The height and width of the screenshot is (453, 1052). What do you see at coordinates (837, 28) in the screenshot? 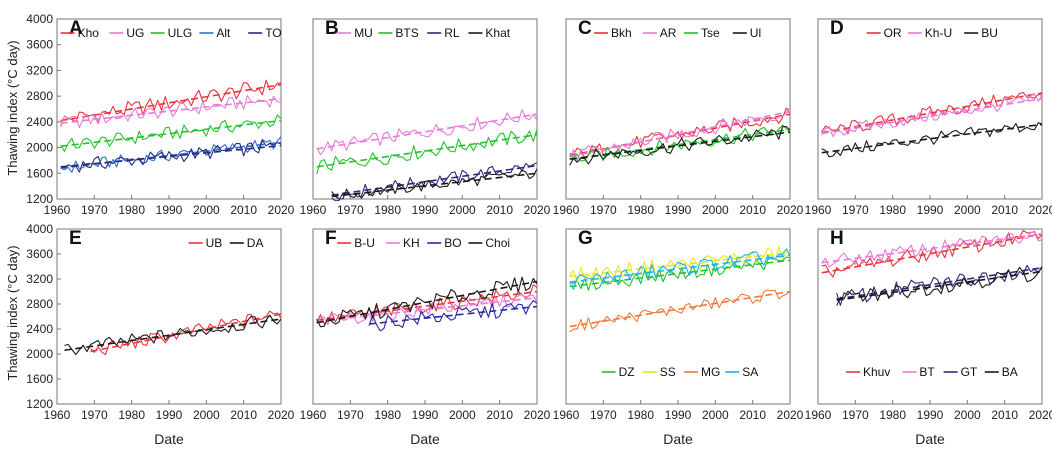
I see `panel-label: D` at bounding box center [837, 28].